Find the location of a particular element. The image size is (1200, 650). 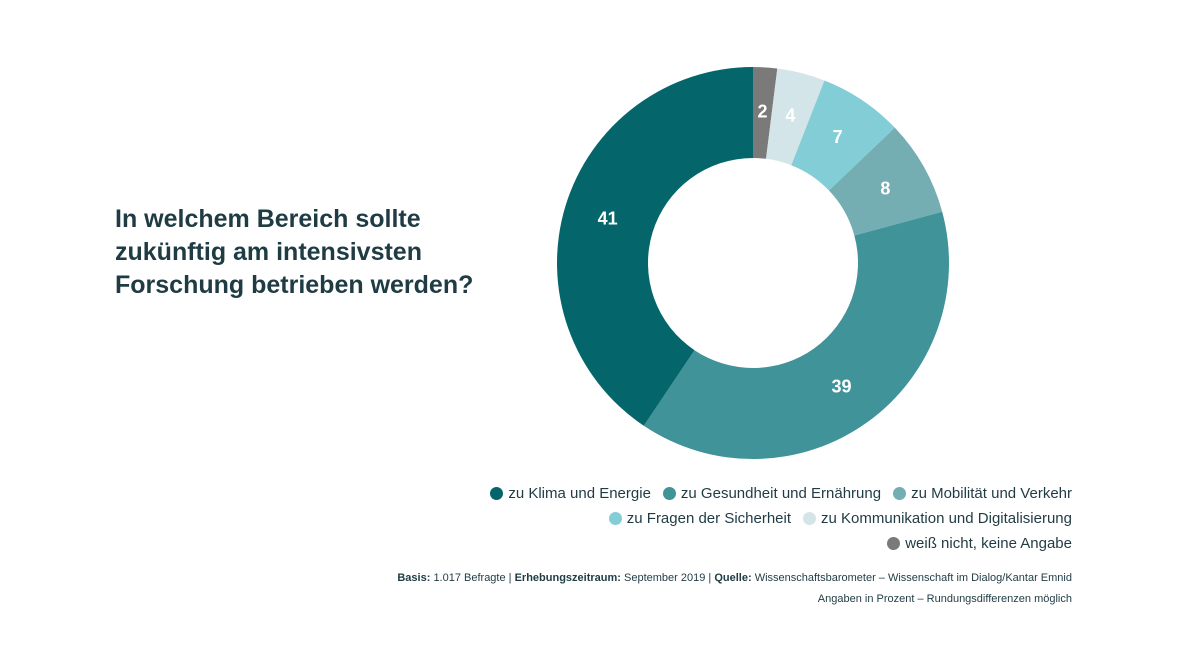

slice-value-label: 41 is located at coordinates (608, 219).